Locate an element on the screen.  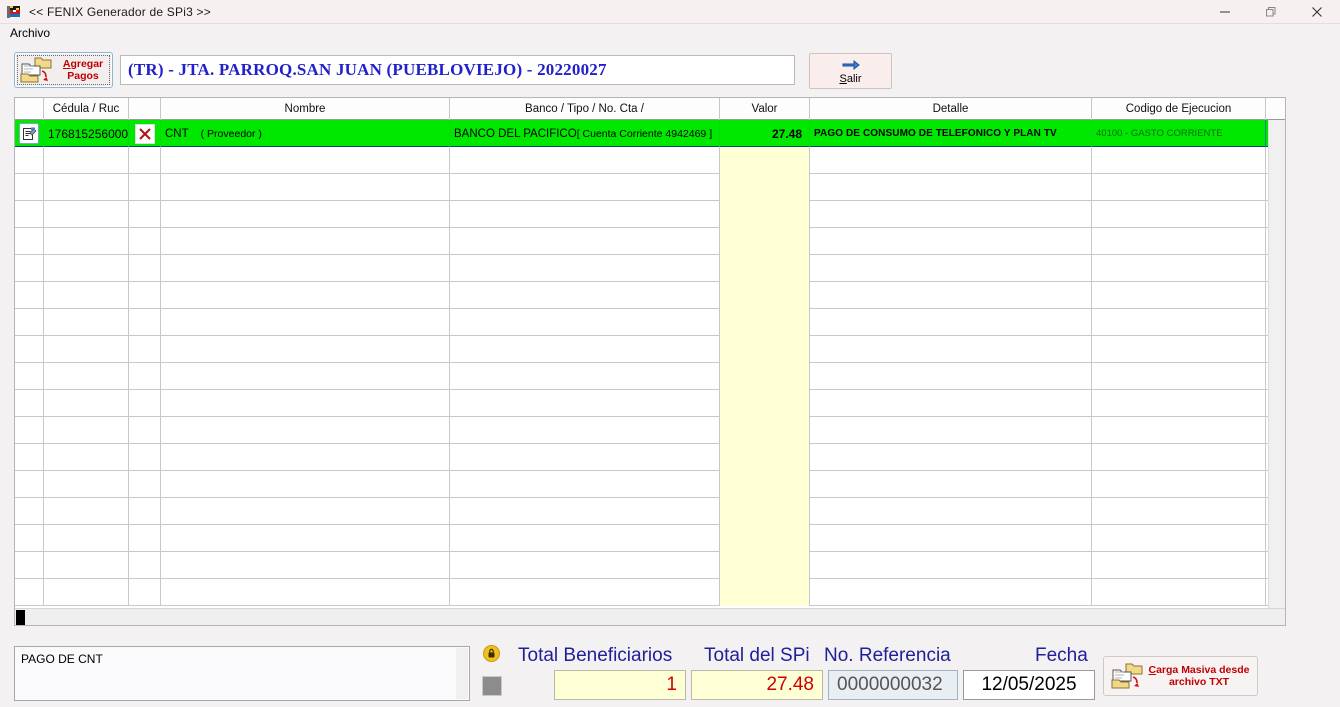
grid-header-rowhdr is located at coordinates (29, 109).